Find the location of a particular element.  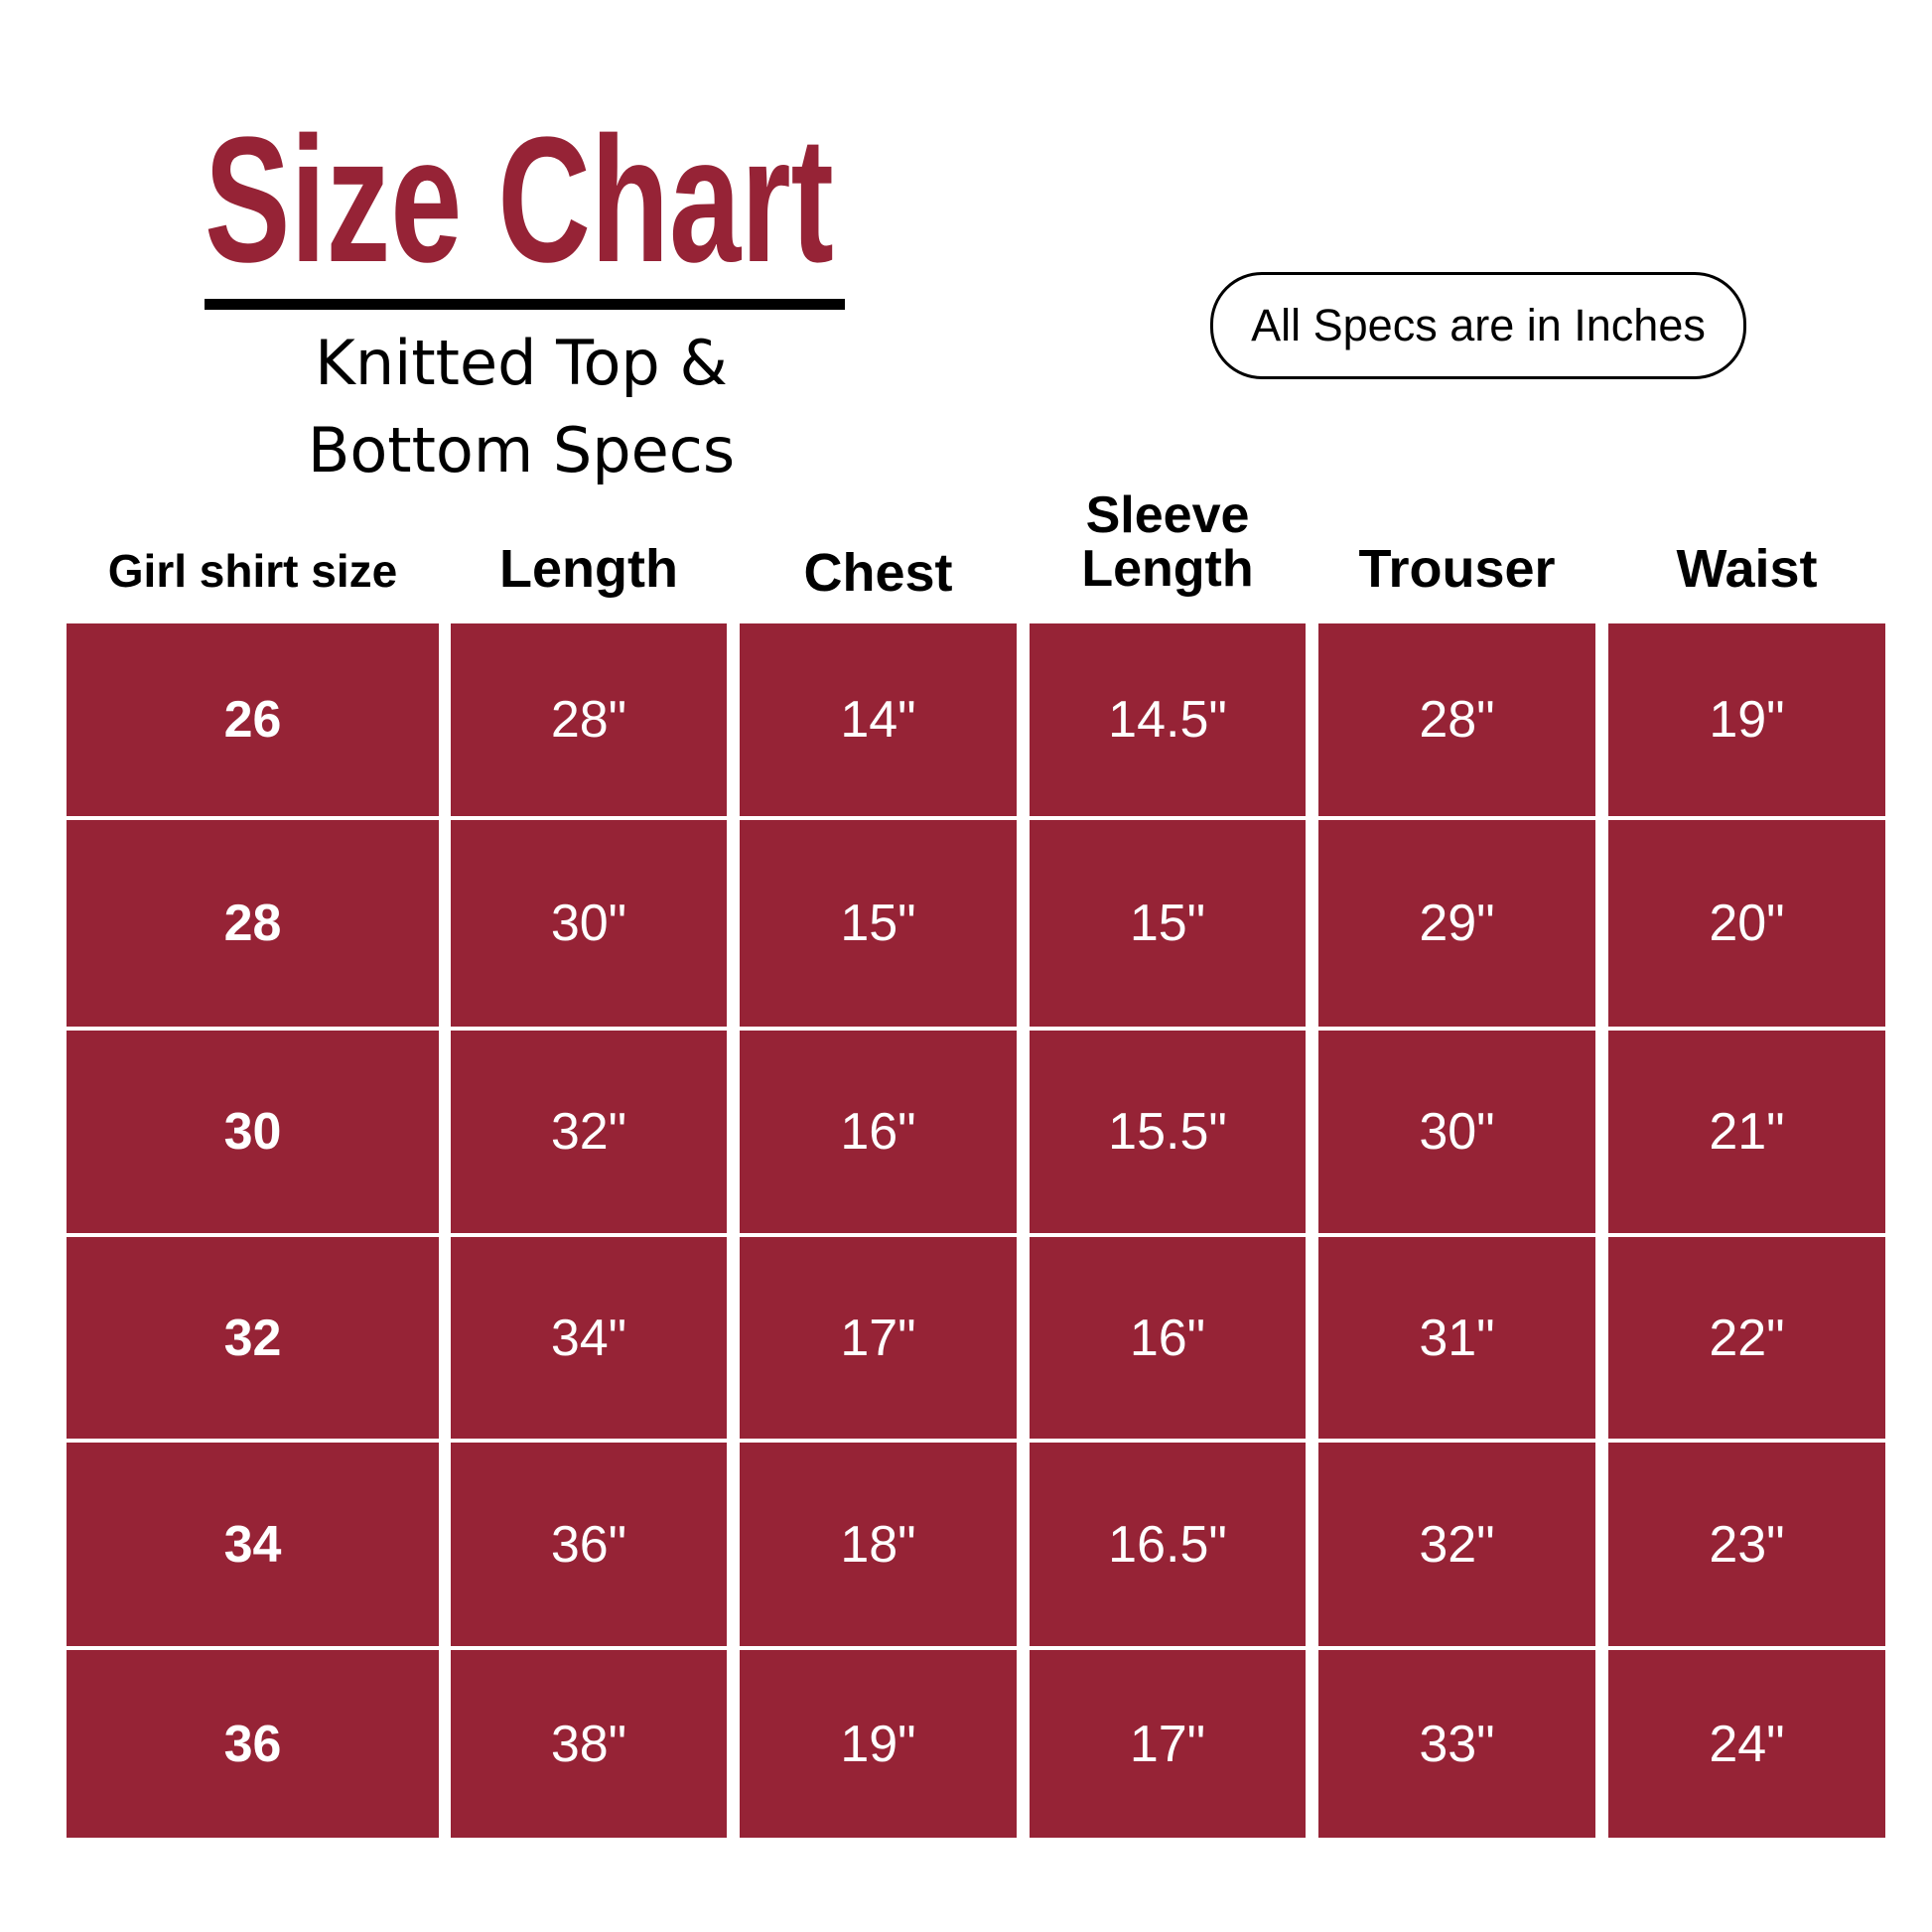

column-header: Girl shirt size is located at coordinates (252, 571).